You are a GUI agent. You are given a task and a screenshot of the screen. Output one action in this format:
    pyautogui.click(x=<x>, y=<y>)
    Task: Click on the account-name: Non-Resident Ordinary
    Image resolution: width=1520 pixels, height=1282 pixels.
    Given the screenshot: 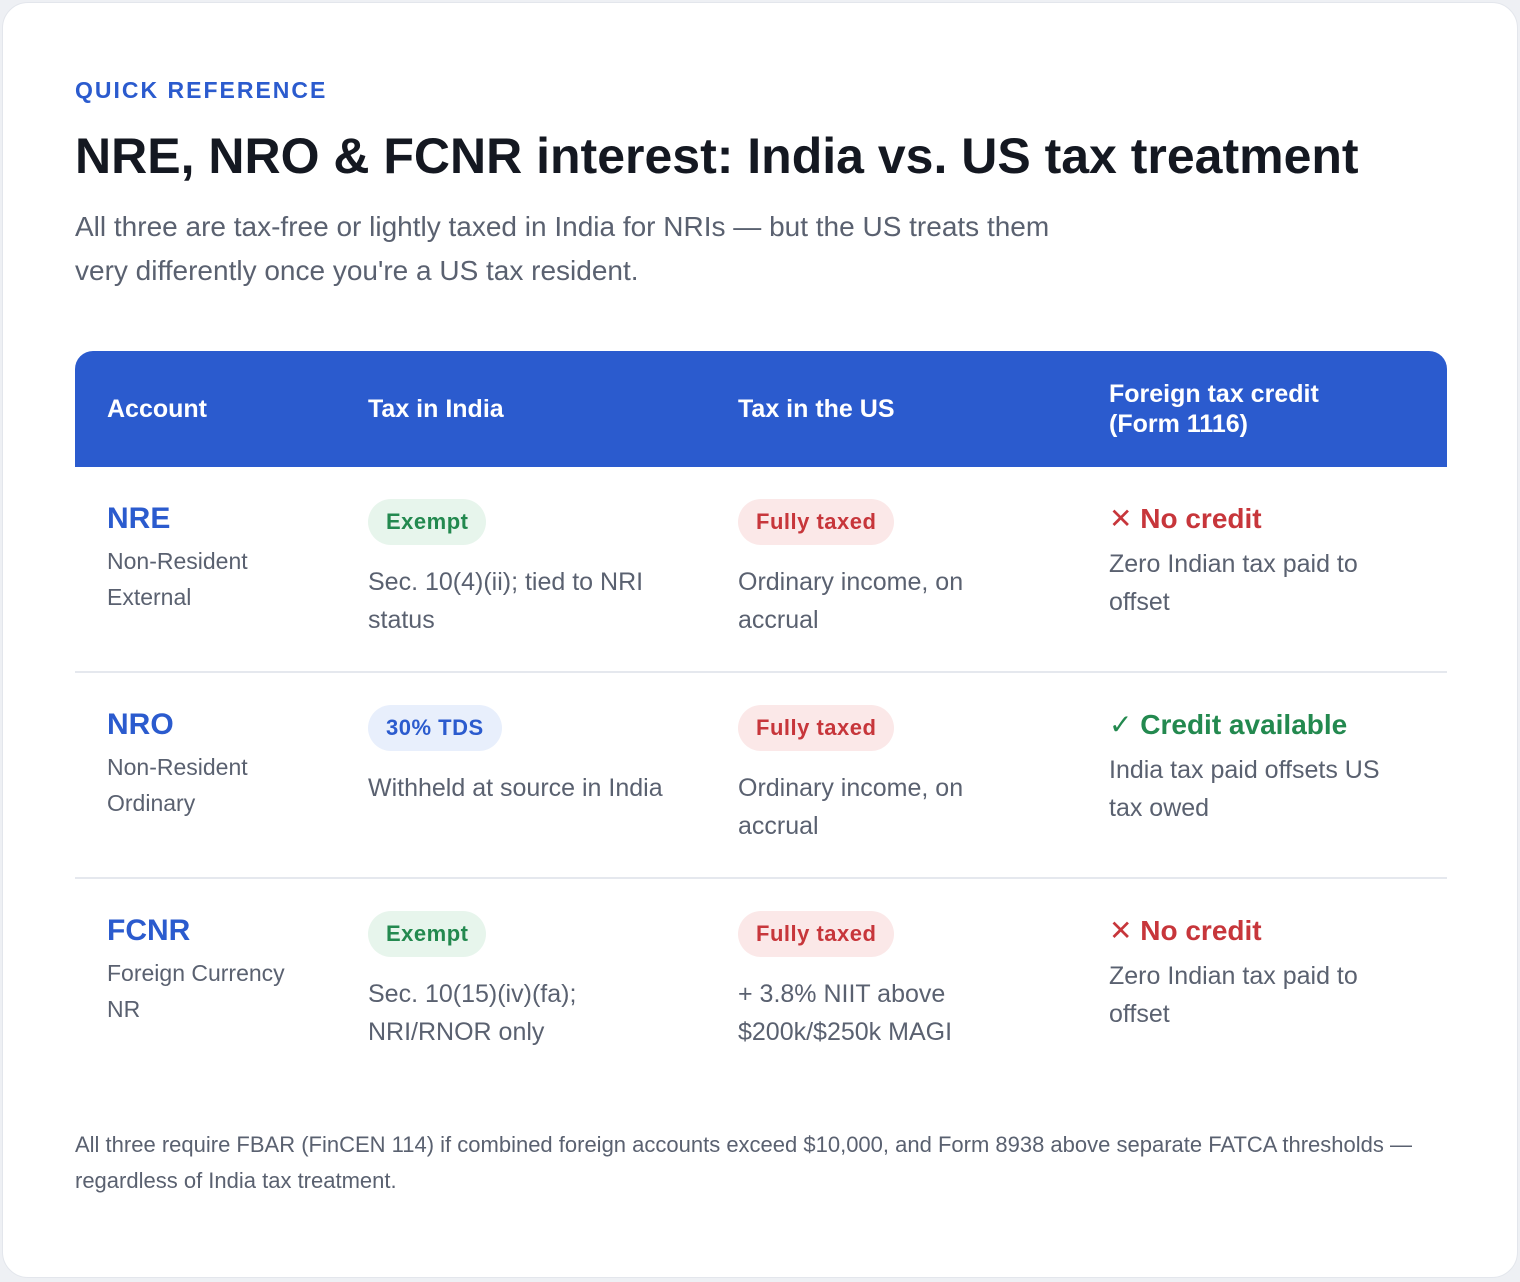 What is the action you would take?
    pyautogui.click(x=177, y=785)
    